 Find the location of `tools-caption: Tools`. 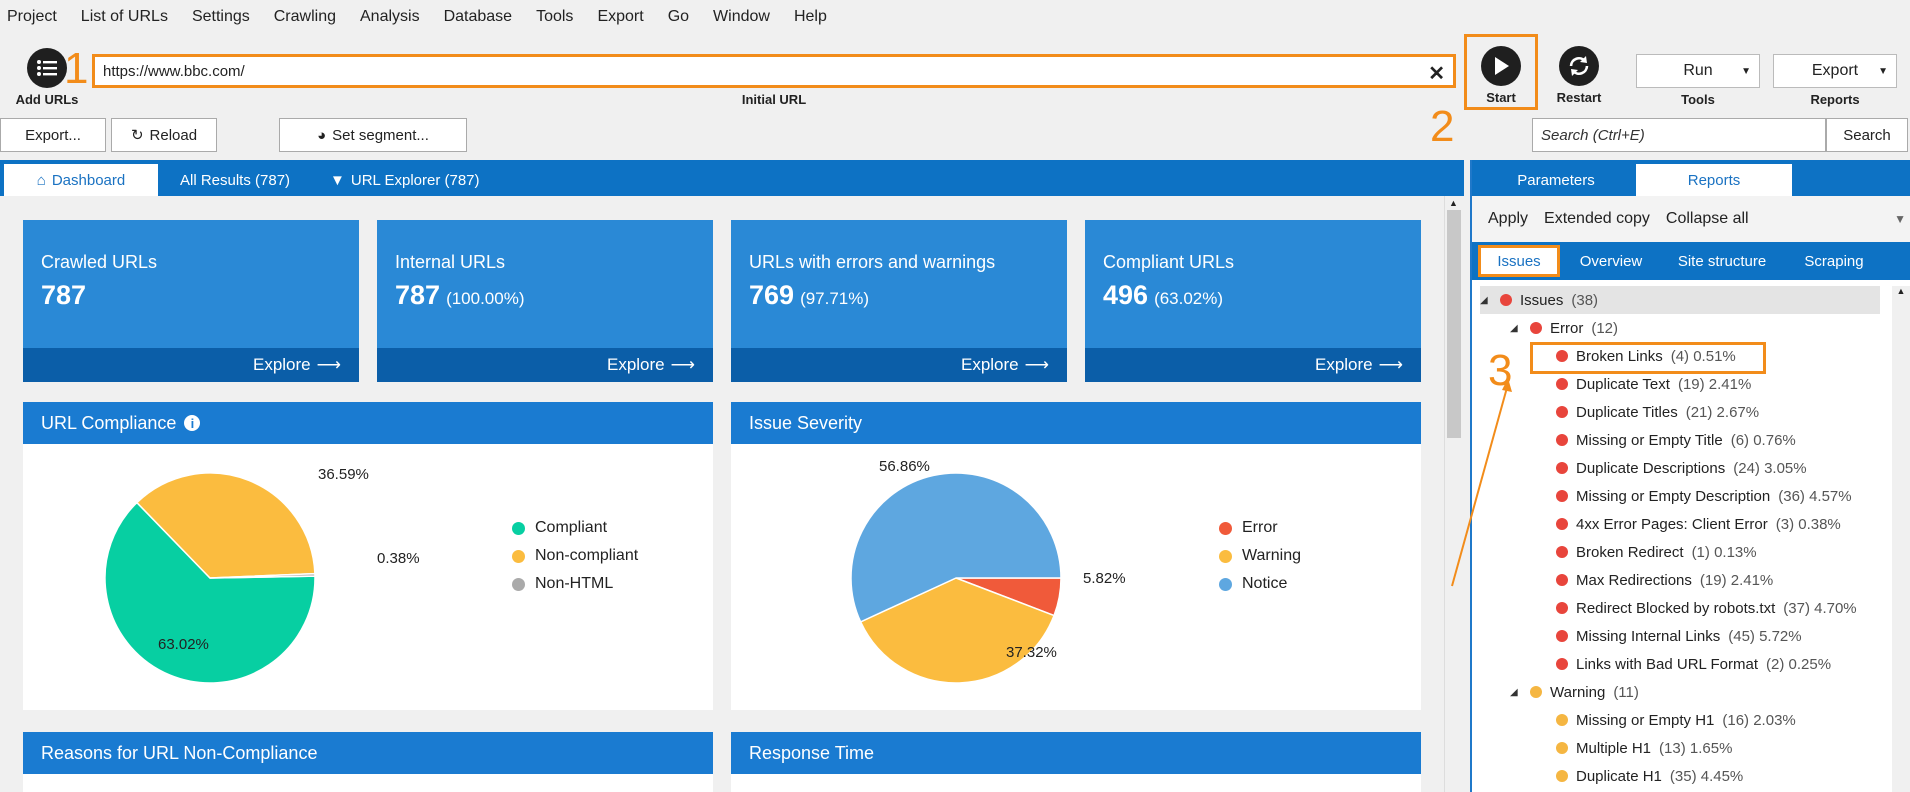

tools-caption: Tools is located at coordinates (1698, 99).